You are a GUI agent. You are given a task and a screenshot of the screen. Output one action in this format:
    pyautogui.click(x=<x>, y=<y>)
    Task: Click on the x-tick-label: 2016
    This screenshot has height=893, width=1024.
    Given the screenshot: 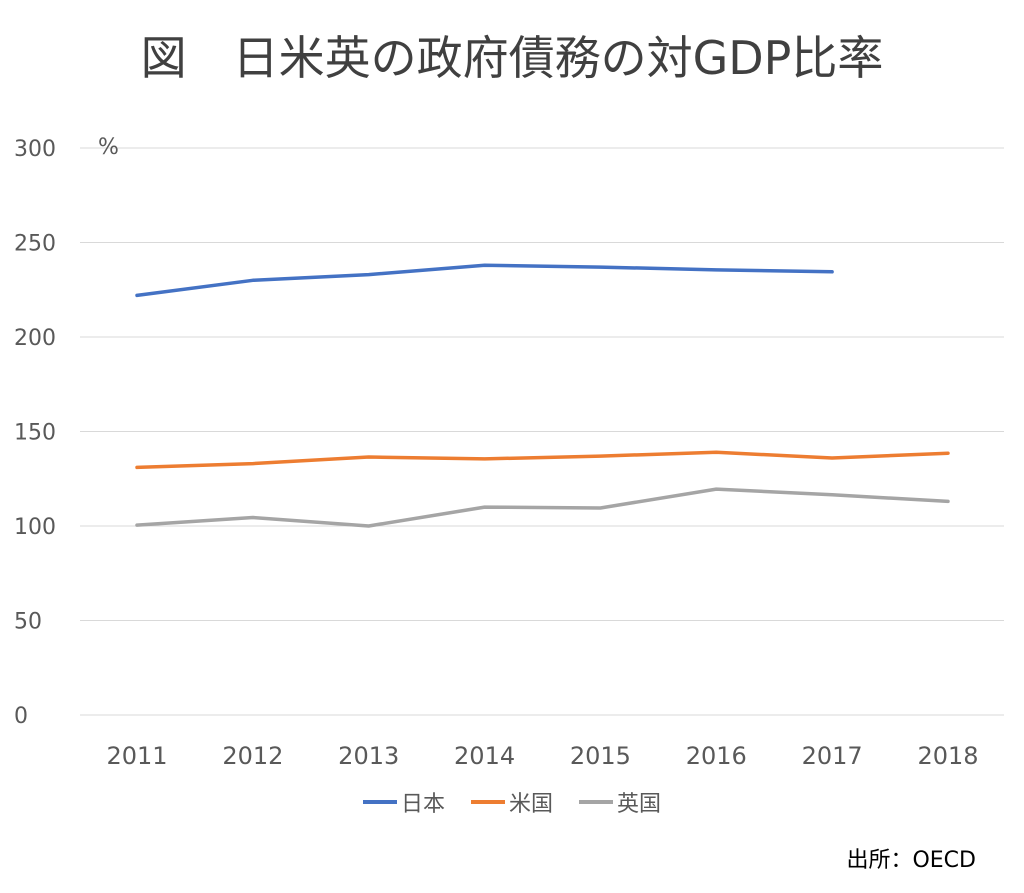 What is the action you would take?
    pyautogui.click(x=716, y=756)
    